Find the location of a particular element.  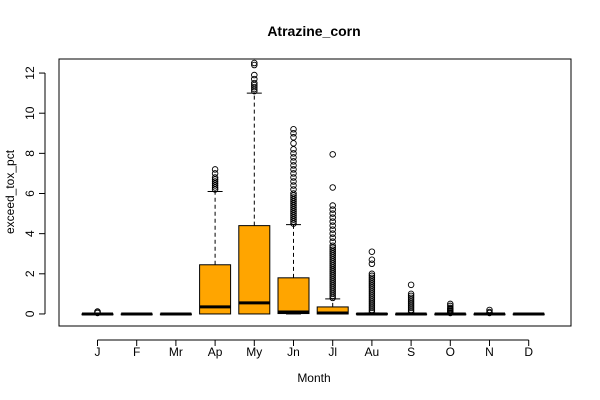

y-tick-label: 0 is located at coordinates (30, 313).